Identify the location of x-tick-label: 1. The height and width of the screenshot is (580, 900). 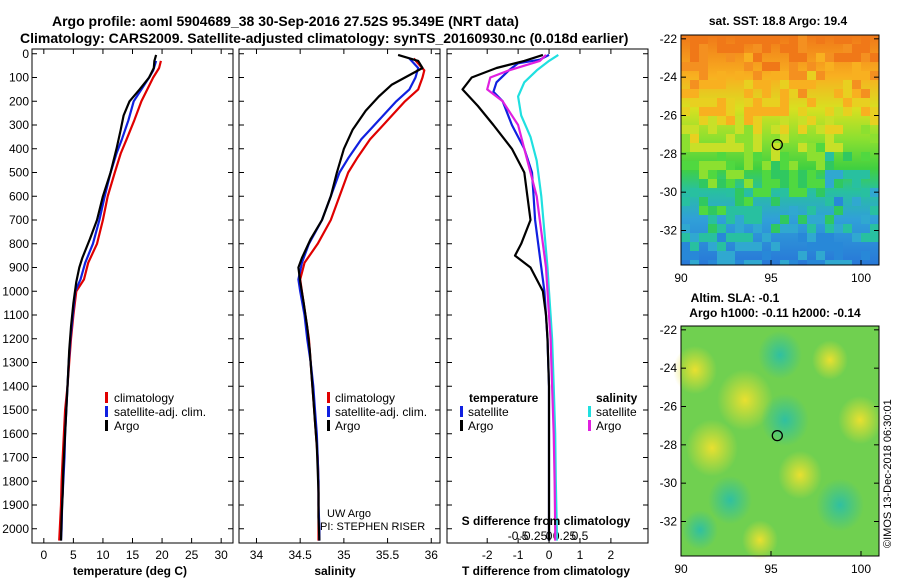
(580, 555).